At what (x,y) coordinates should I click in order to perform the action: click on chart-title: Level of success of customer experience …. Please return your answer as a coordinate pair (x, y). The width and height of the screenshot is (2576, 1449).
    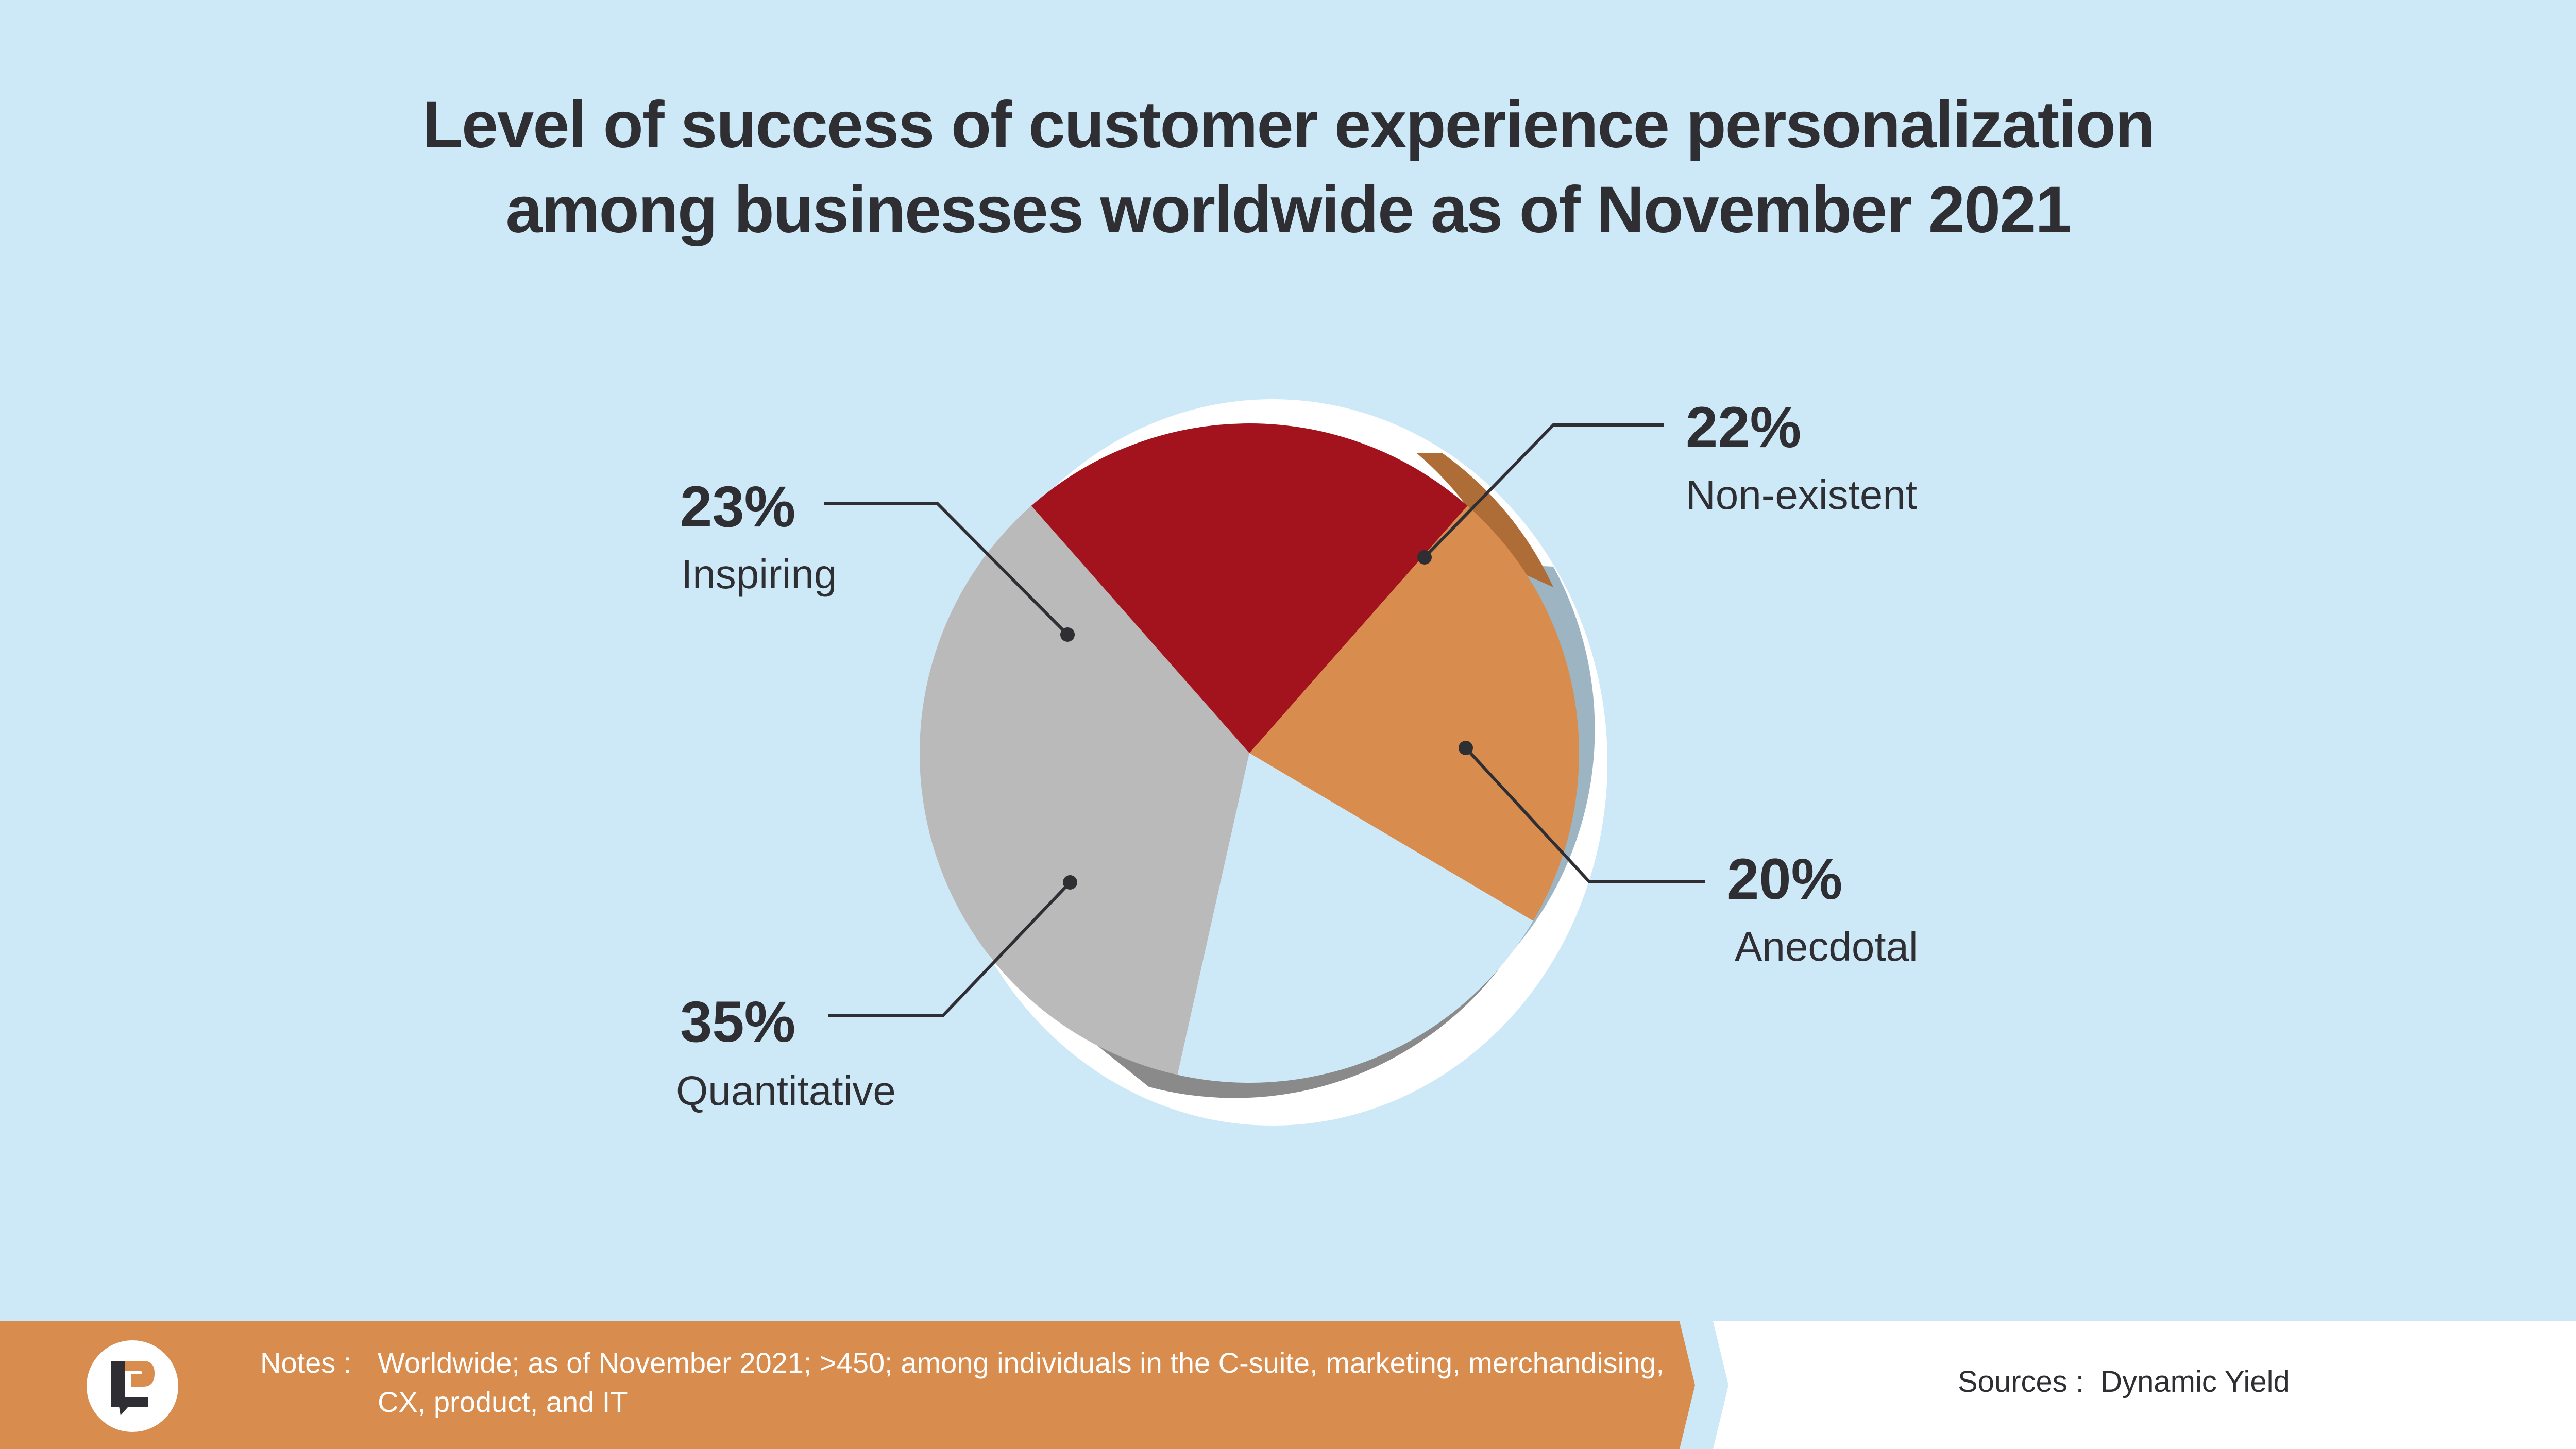
    Looking at the image, I should click on (1288, 167).